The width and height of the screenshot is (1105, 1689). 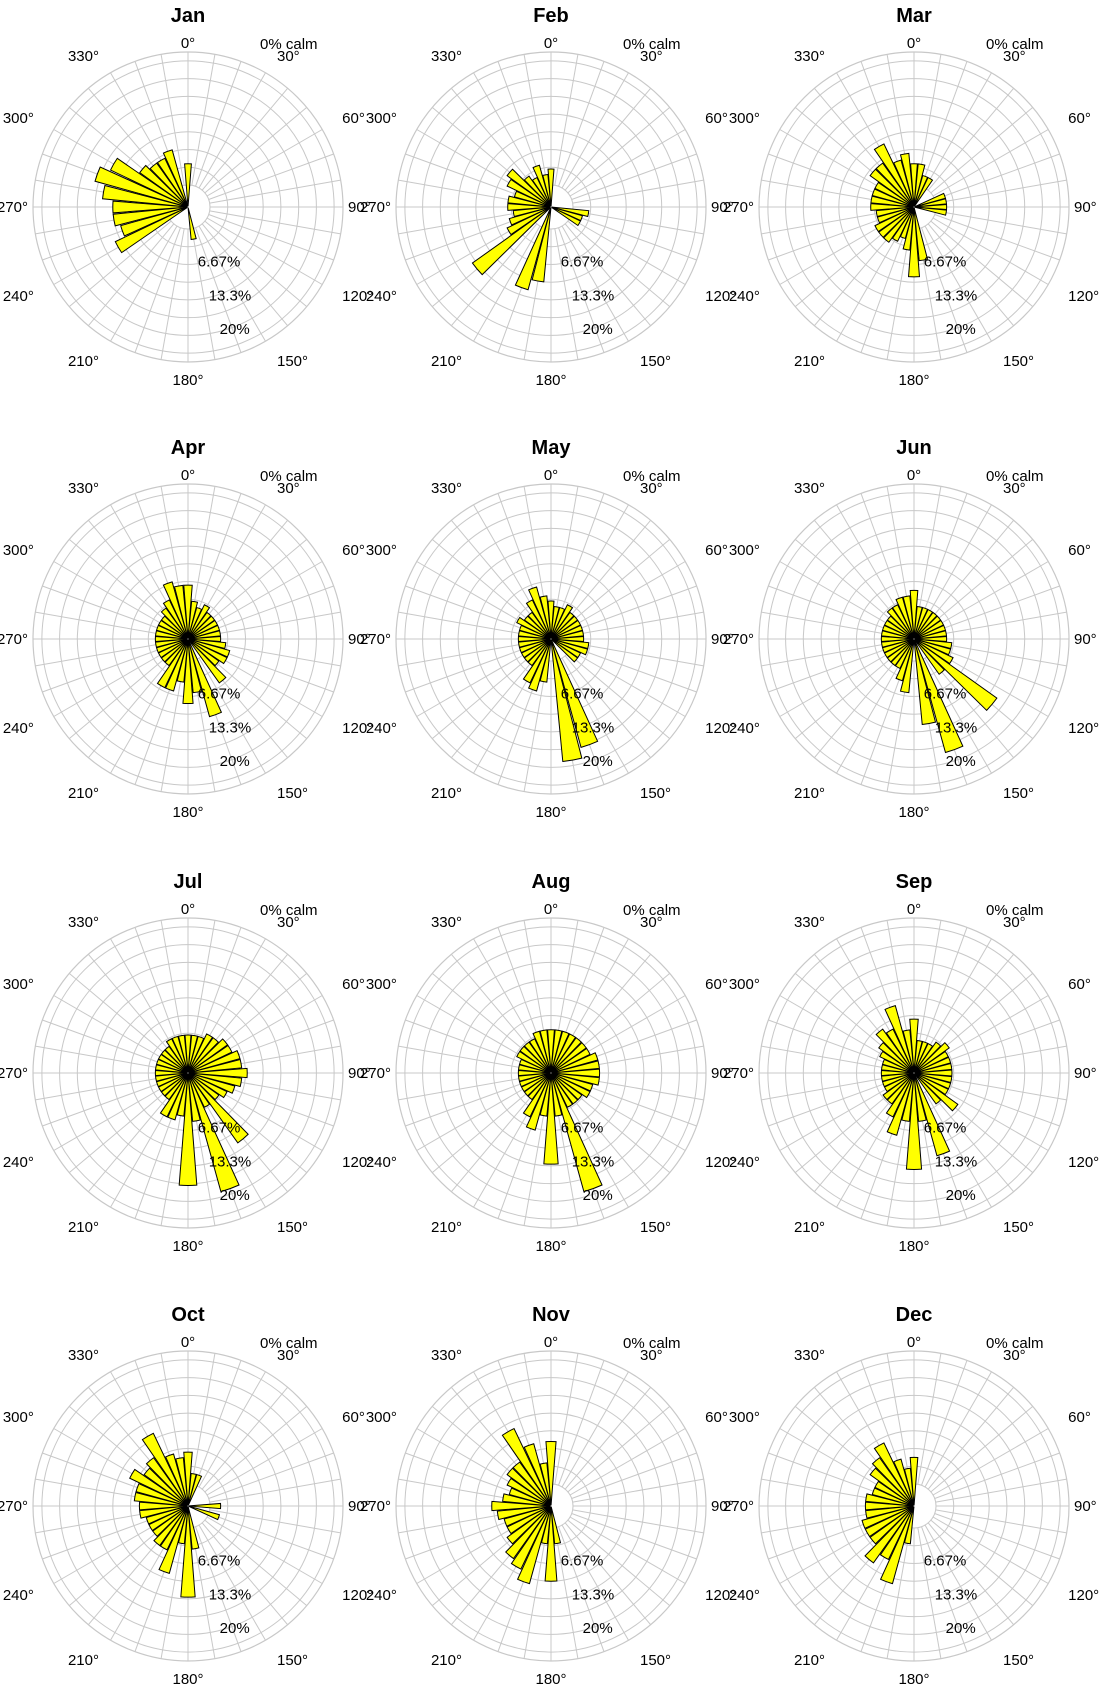 I want to click on angle-label: 90°, so click(x=722, y=207).